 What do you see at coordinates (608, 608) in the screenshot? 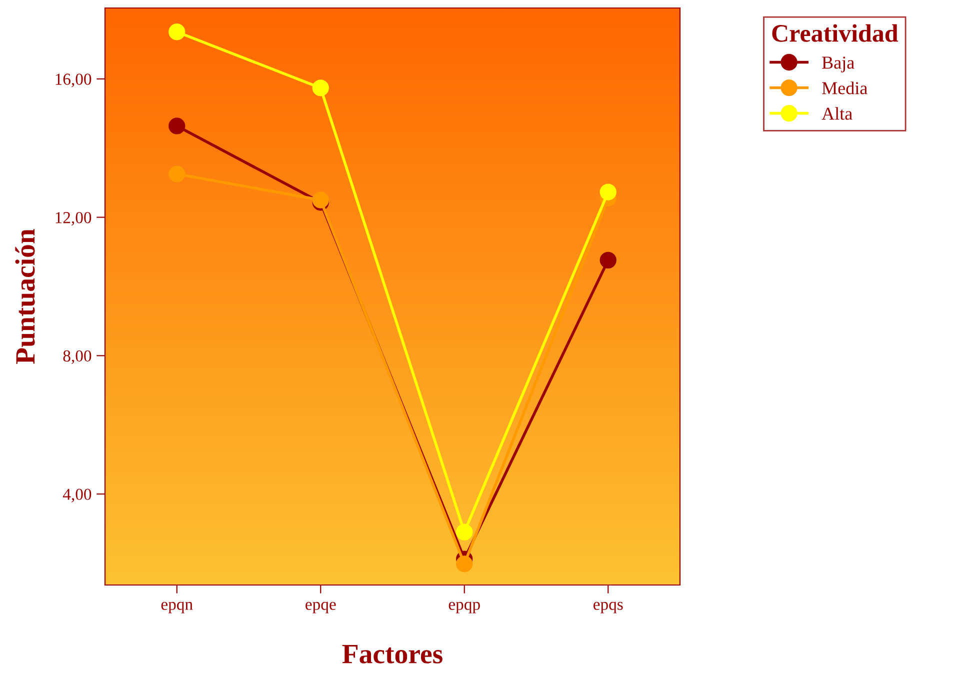
I see `x-tick-label: epqs` at bounding box center [608, 608].